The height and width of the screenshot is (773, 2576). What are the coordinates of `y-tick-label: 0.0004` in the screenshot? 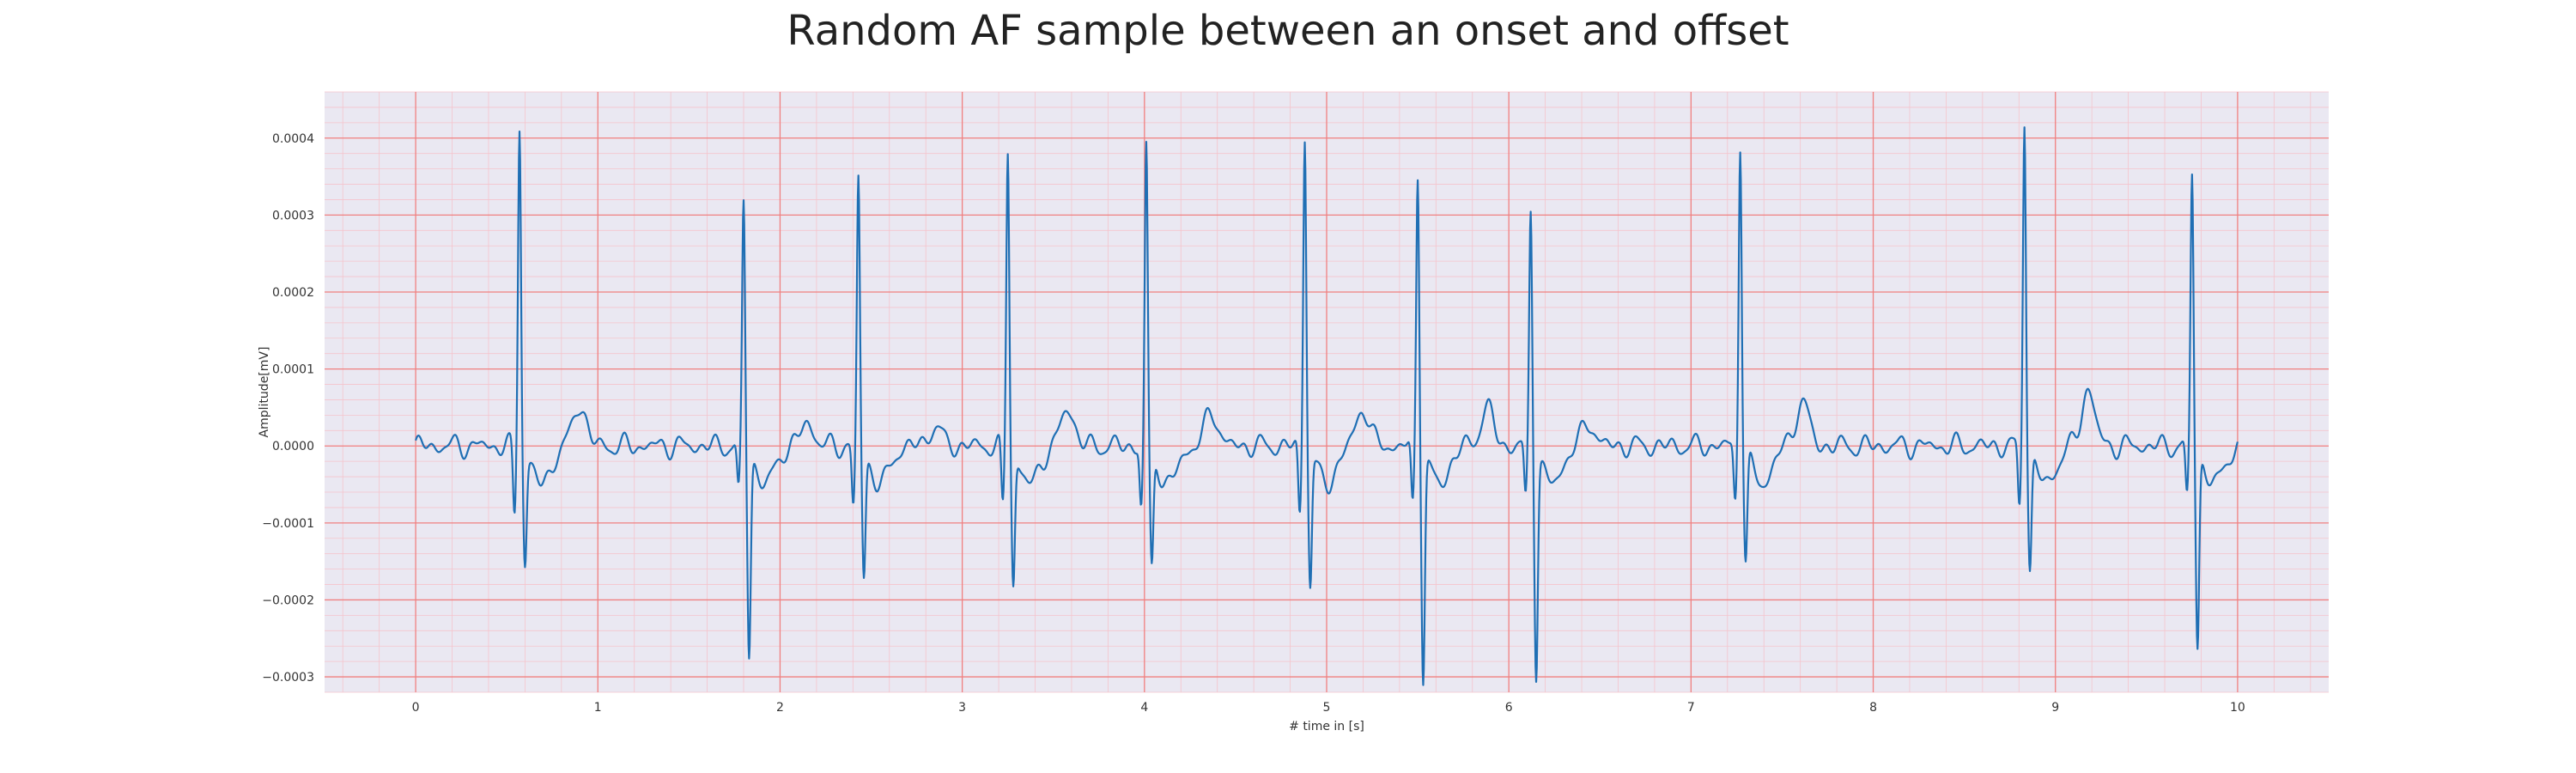 It's located at (293, 139).